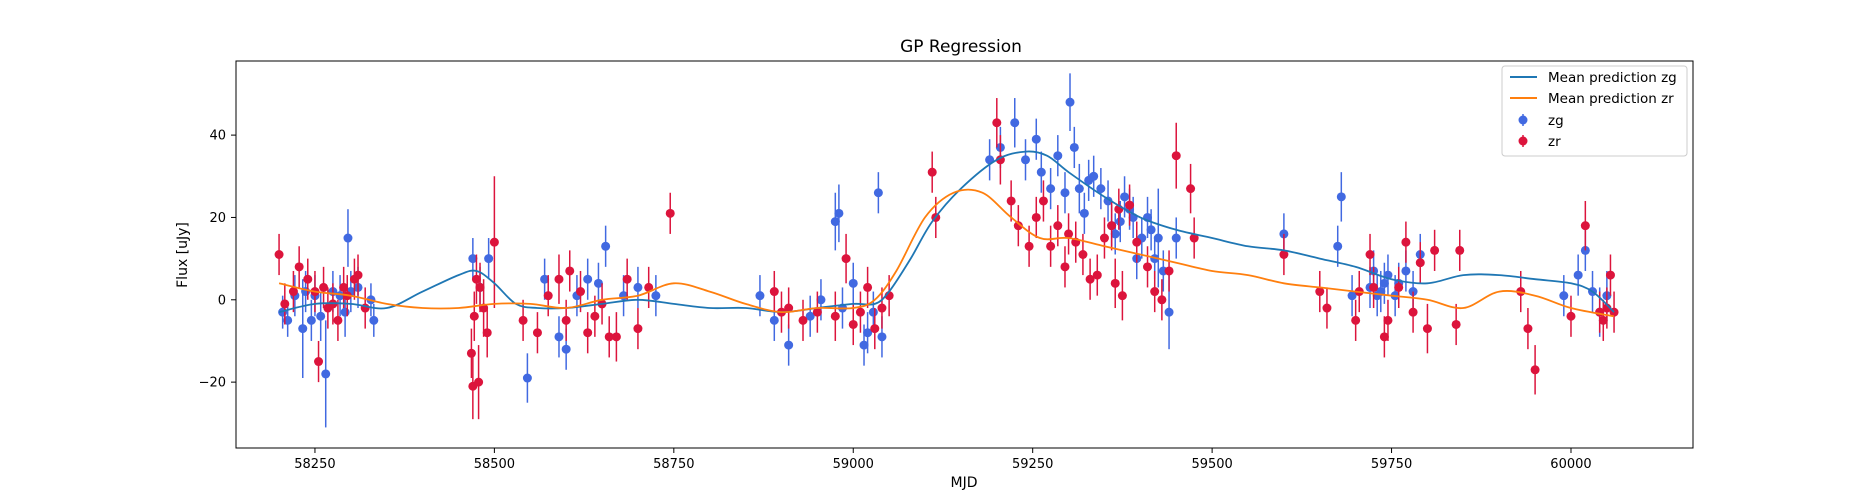 This screenshot has height=500, width=1875. What do you see at coordinates (314, 464) in the screenshot?
I see `x-tick-label: 58250` at bounding box center [314, 464].